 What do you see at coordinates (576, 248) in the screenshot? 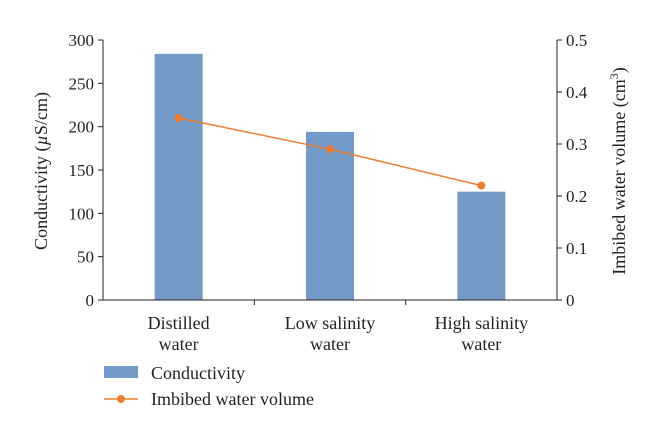
I see `y-tick-right-label-1: 0.1` at bounding box center [576, 248].